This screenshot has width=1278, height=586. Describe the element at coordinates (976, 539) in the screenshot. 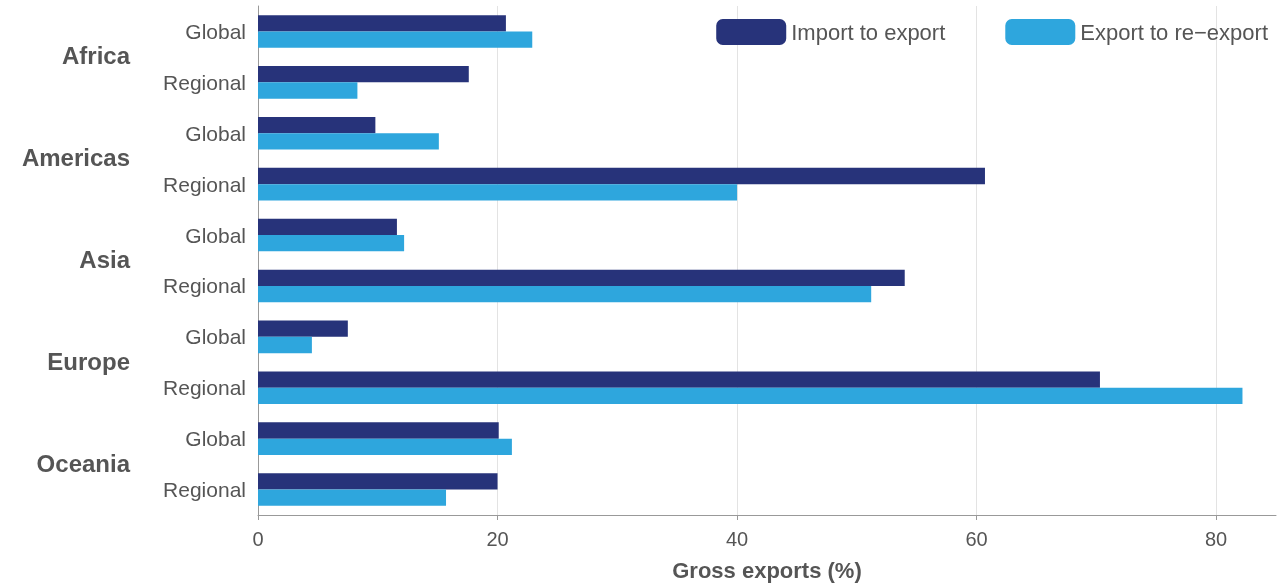

I see `x-tick-label: 60` at that location.